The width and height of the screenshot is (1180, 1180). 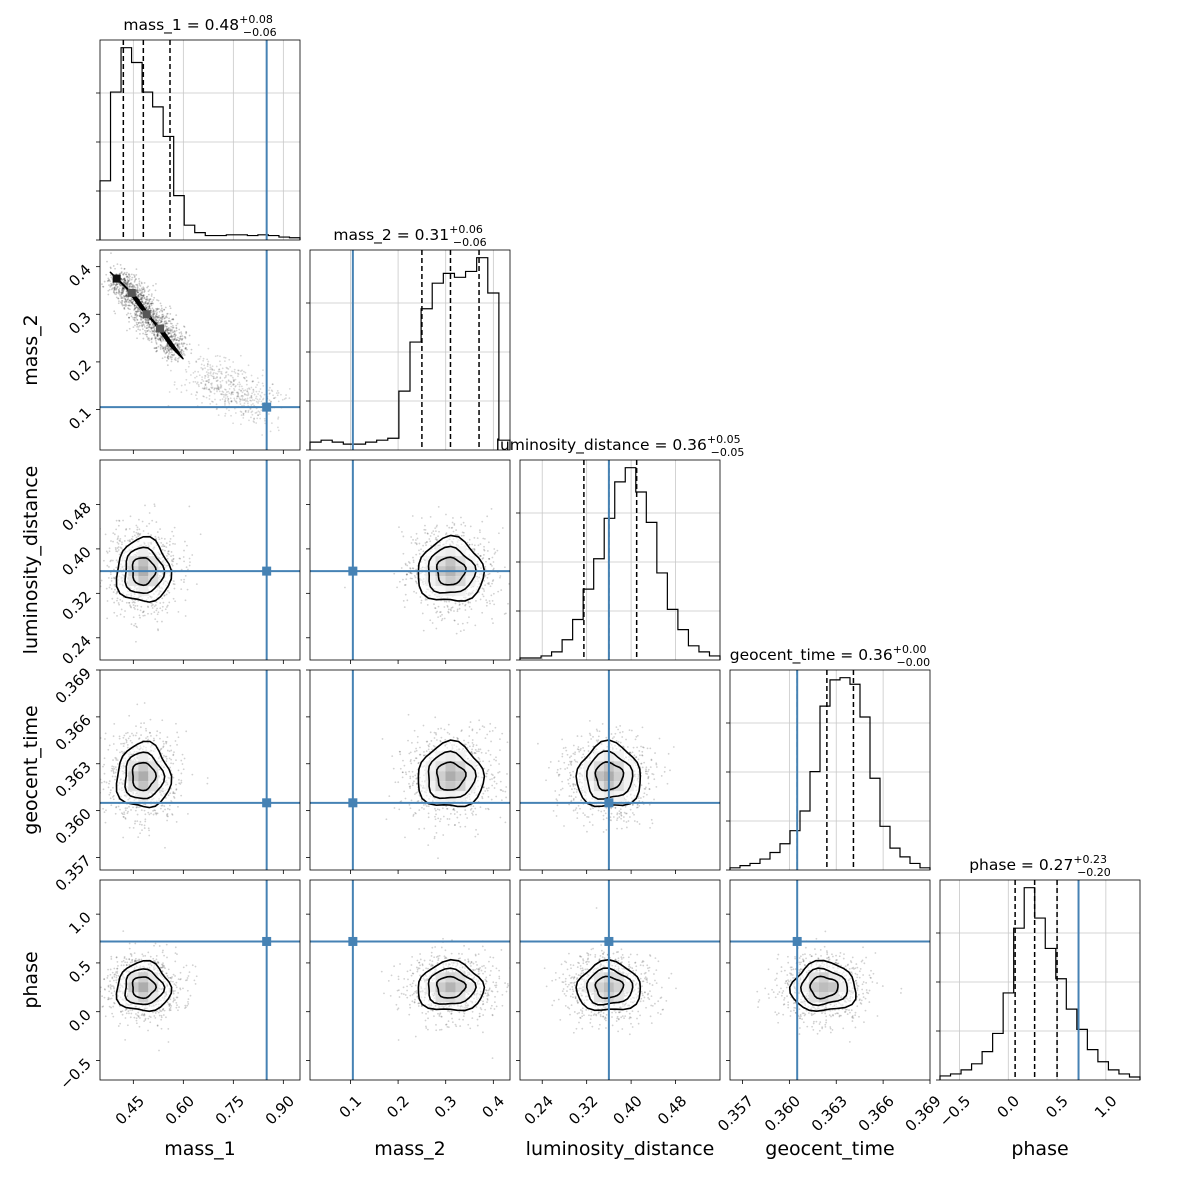 What do you see at coordinates (408, 561) in the screenshot?
I see `pair-panel-mass_2-luminosity_distance` at bounding box center [408, 561].